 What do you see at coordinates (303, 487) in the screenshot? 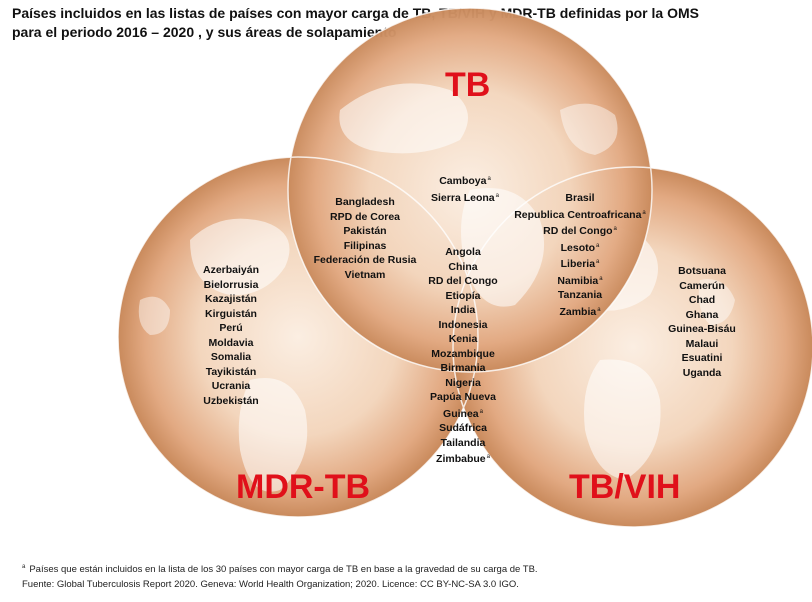
I see `label-mdr-tb: MDR-TB` at bounding box center [303, 487].